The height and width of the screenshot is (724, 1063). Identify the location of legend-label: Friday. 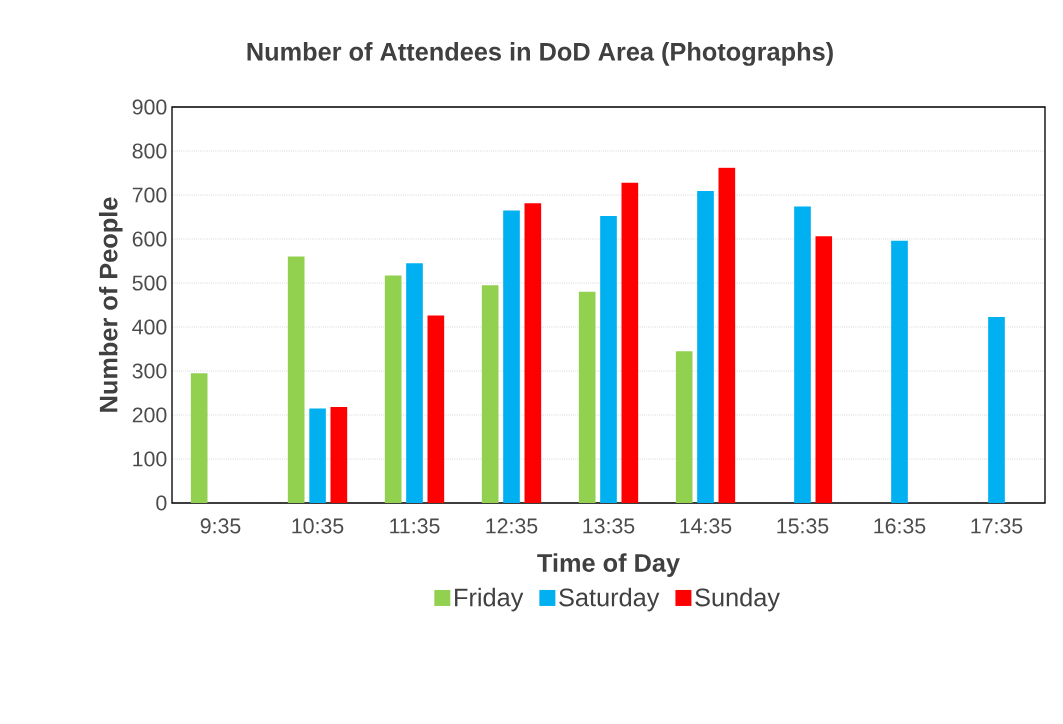
(489, 599).